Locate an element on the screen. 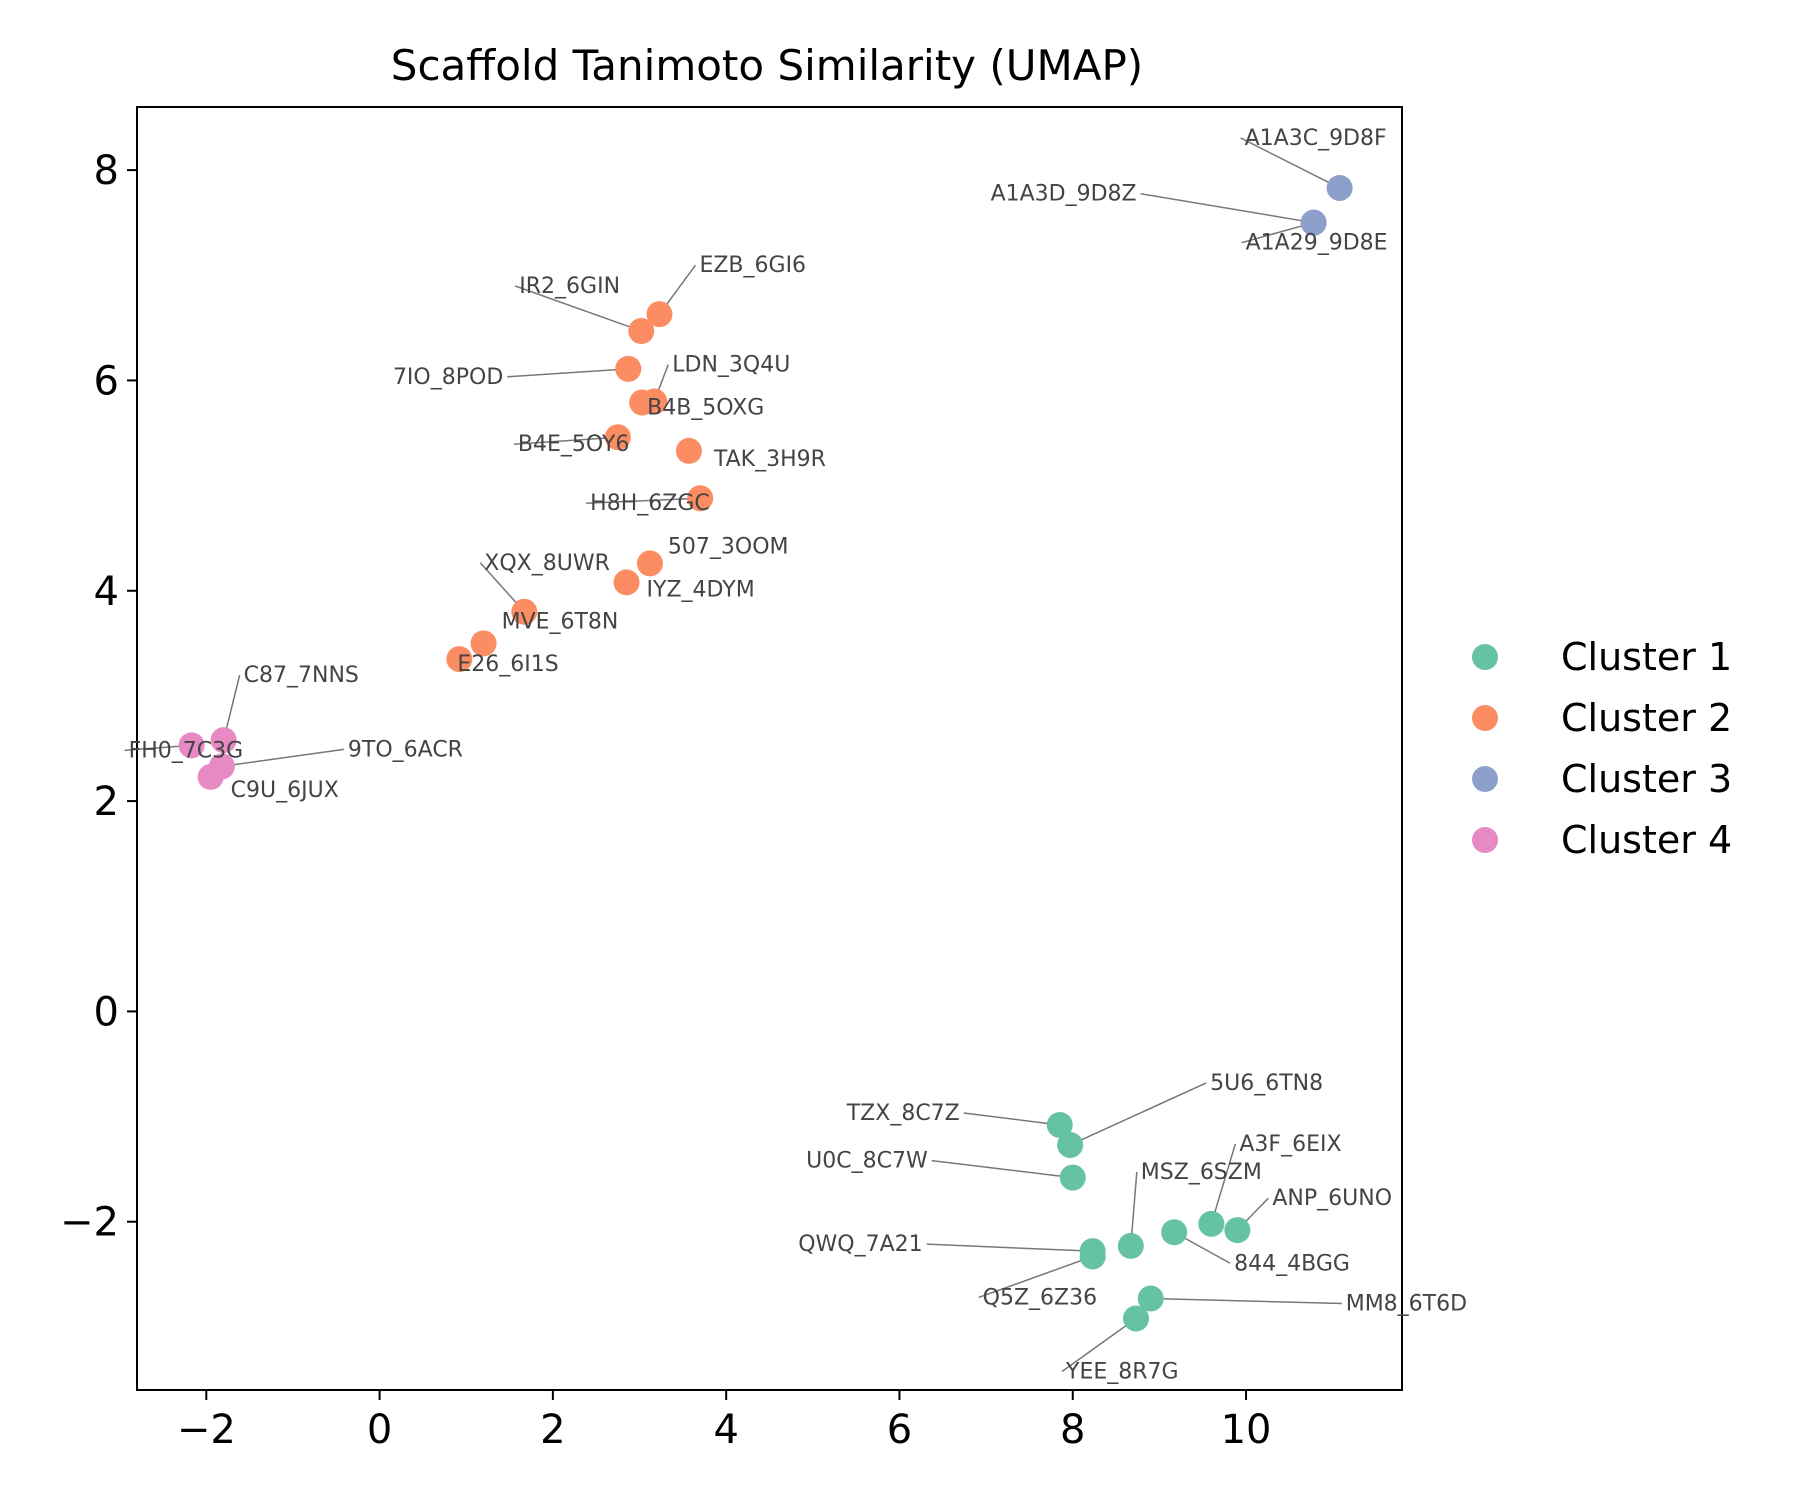  point-label: YEE_8R7G is located at coordinates (1122, 1371).